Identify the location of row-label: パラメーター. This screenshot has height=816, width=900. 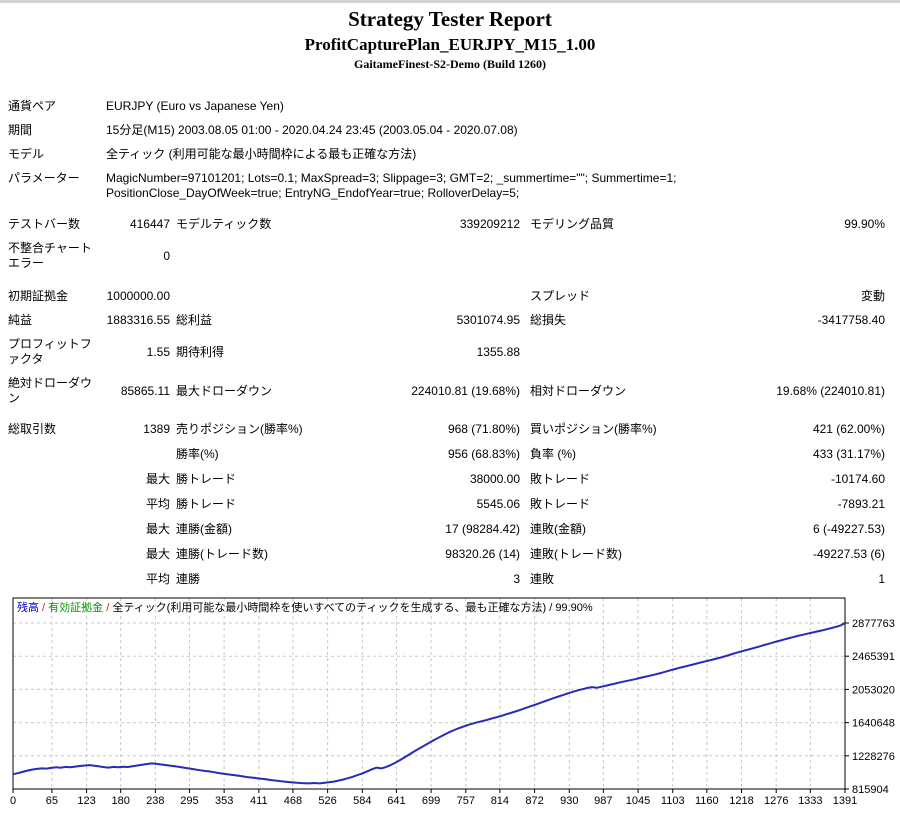
(44, 178).